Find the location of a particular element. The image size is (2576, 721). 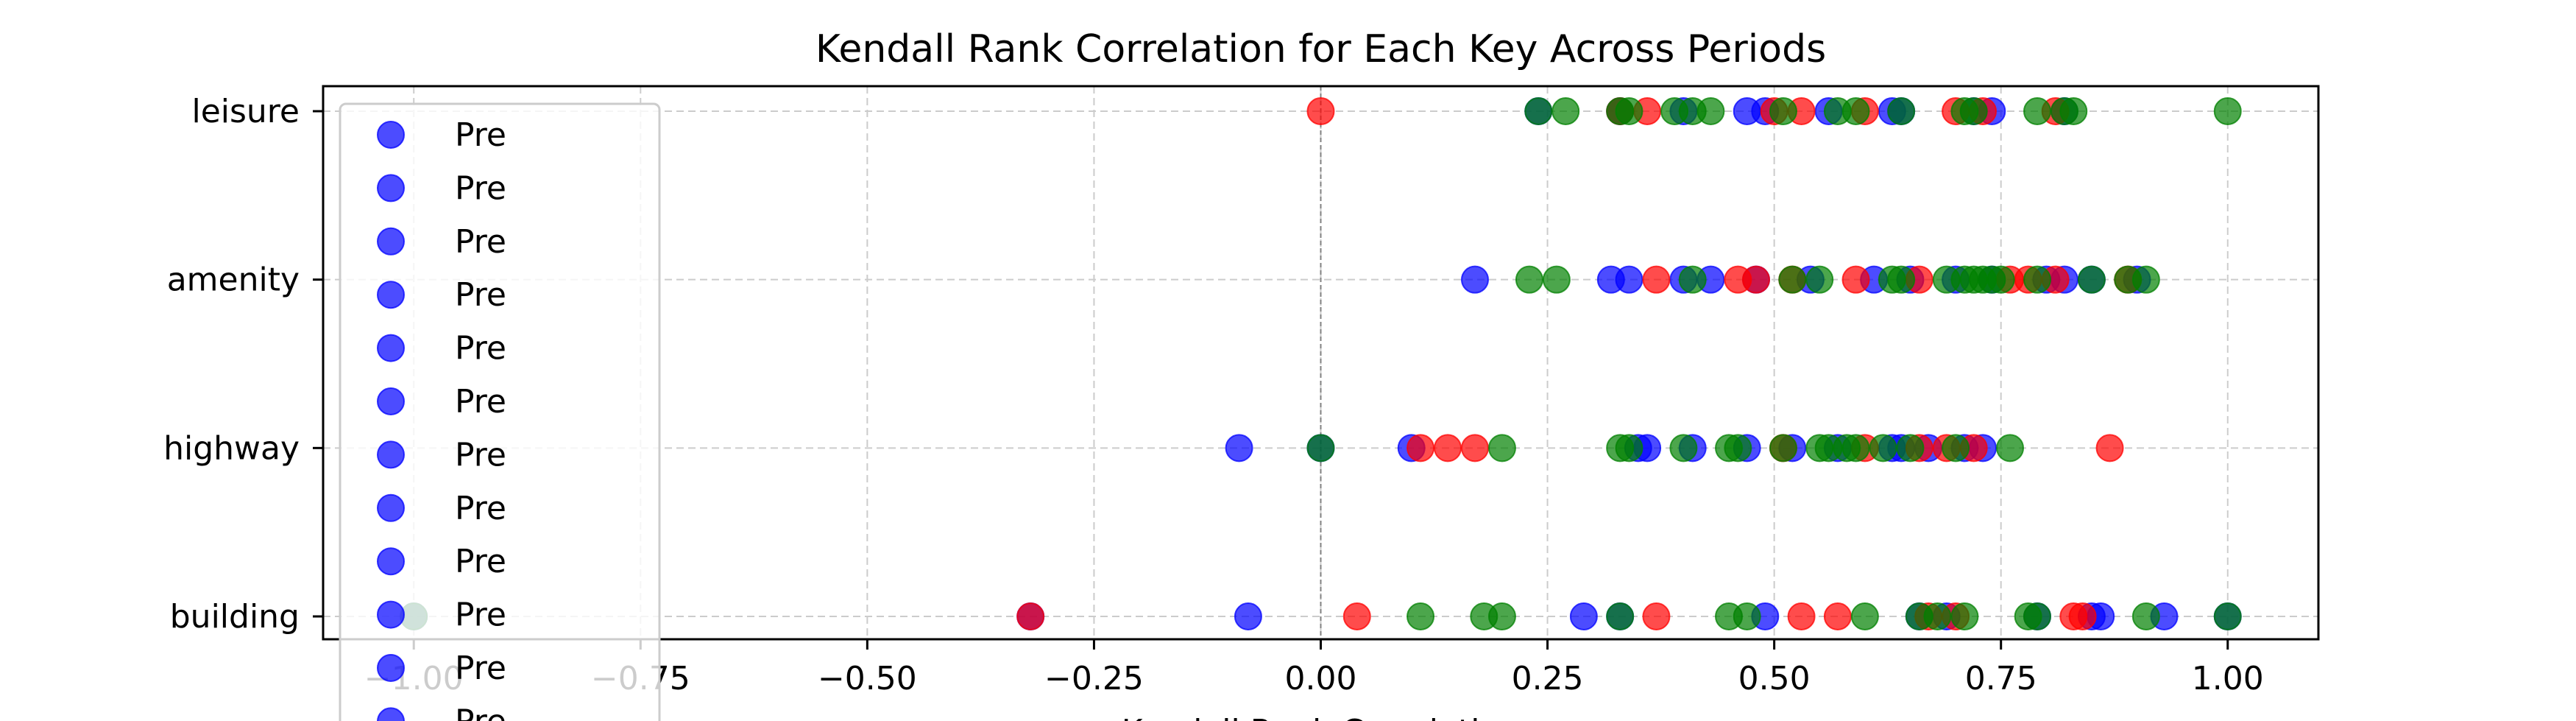

point-during-leisure is located at coordinates (1320, 111).